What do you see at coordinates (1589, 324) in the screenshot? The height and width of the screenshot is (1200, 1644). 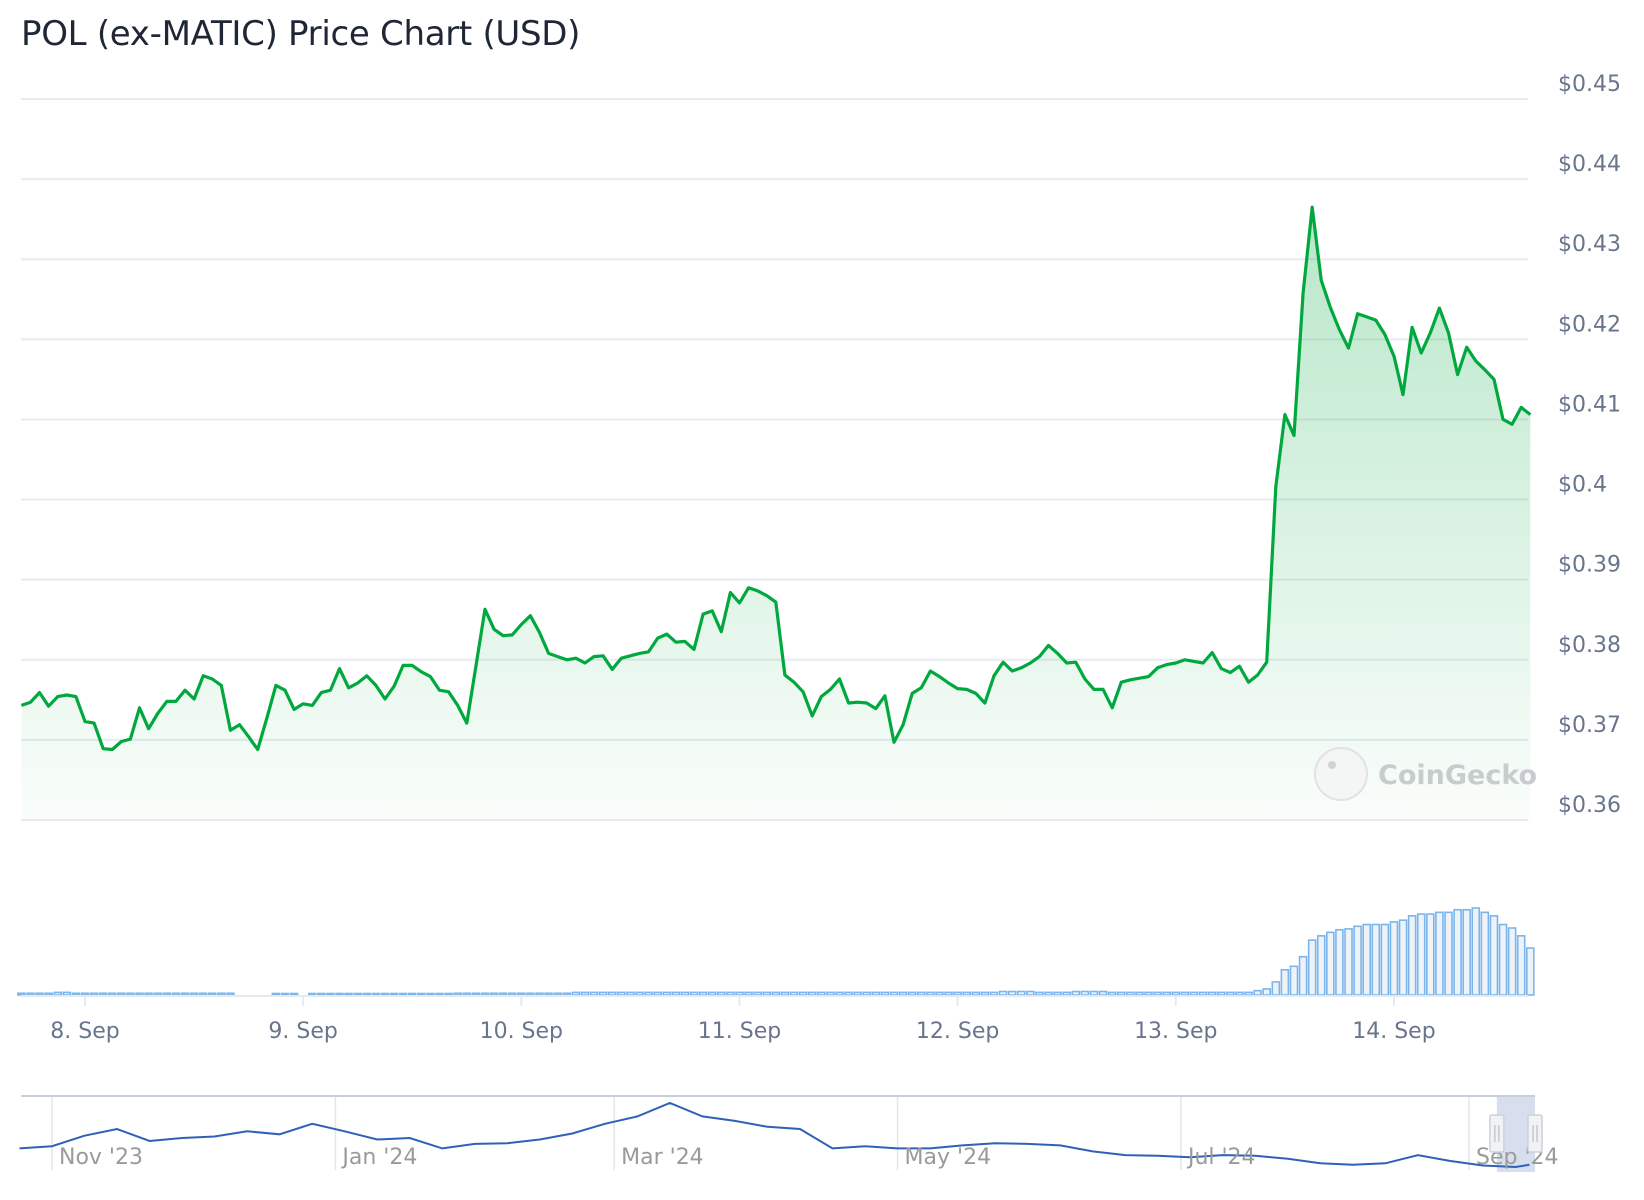 I see `y-tick-label: $0.42` at bounding box center [1589, 324].